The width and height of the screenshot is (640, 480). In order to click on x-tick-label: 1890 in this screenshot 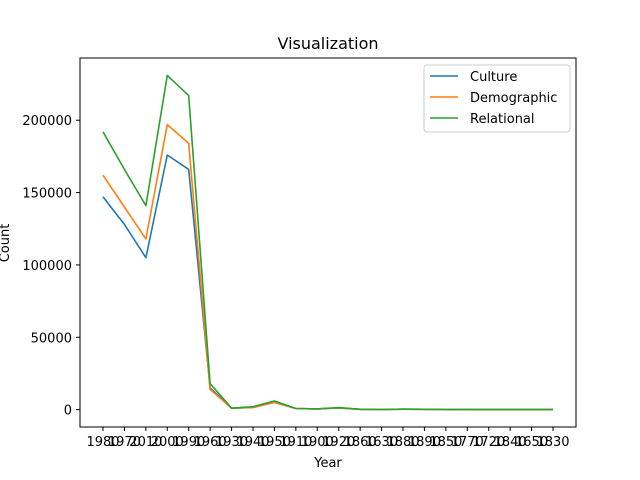, I will do `click(424, 442)`.